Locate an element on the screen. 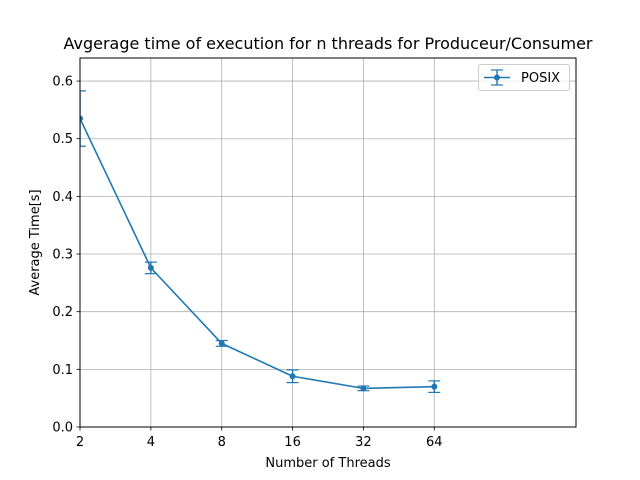  x-tick-label: 64 is located at coordinates (434, 442).